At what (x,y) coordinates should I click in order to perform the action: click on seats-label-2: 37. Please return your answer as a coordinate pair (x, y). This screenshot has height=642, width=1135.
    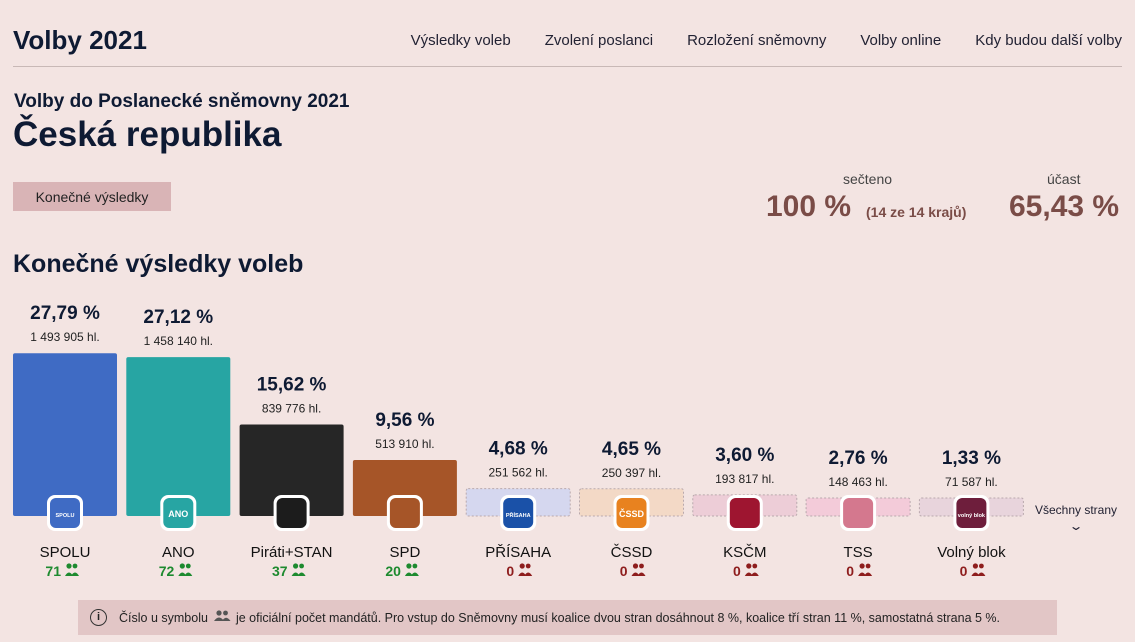
    Looking at the image, I should click on (280, 571).